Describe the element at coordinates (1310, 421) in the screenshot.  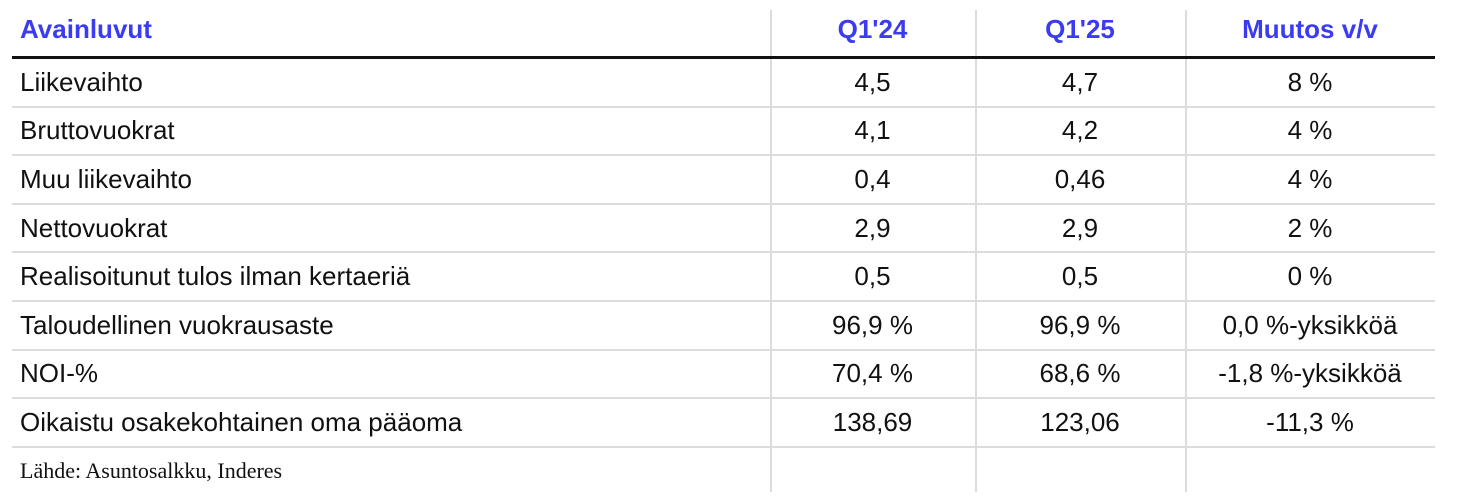
I see `value-cell: -11,3 %` at that location.